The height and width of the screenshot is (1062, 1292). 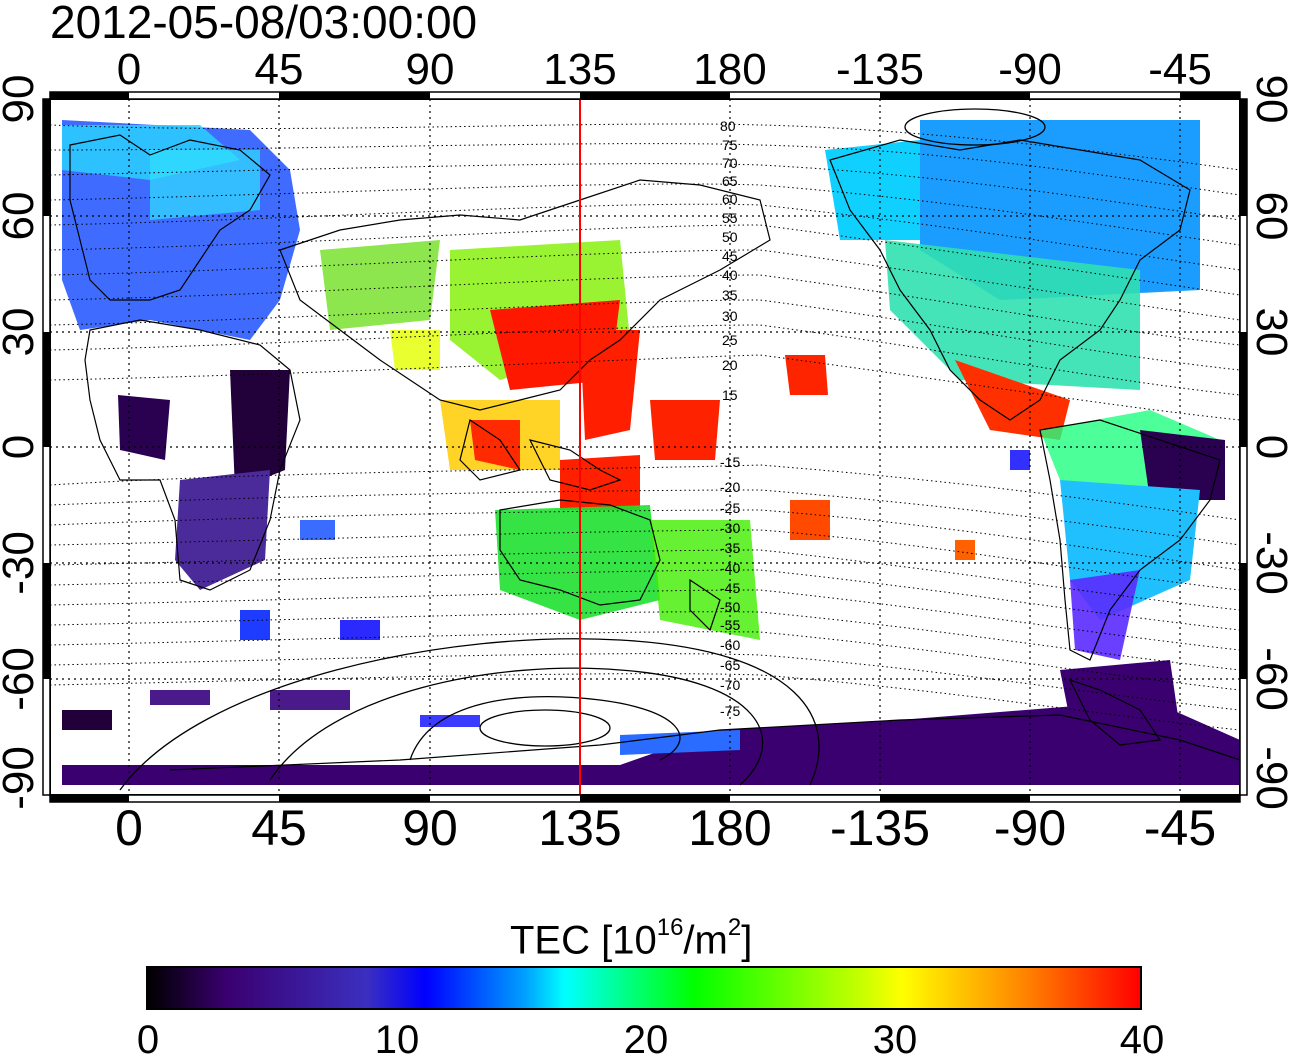 I want to click on tec-patch-antarctic-peninsula, so click(x=1120, y=695).